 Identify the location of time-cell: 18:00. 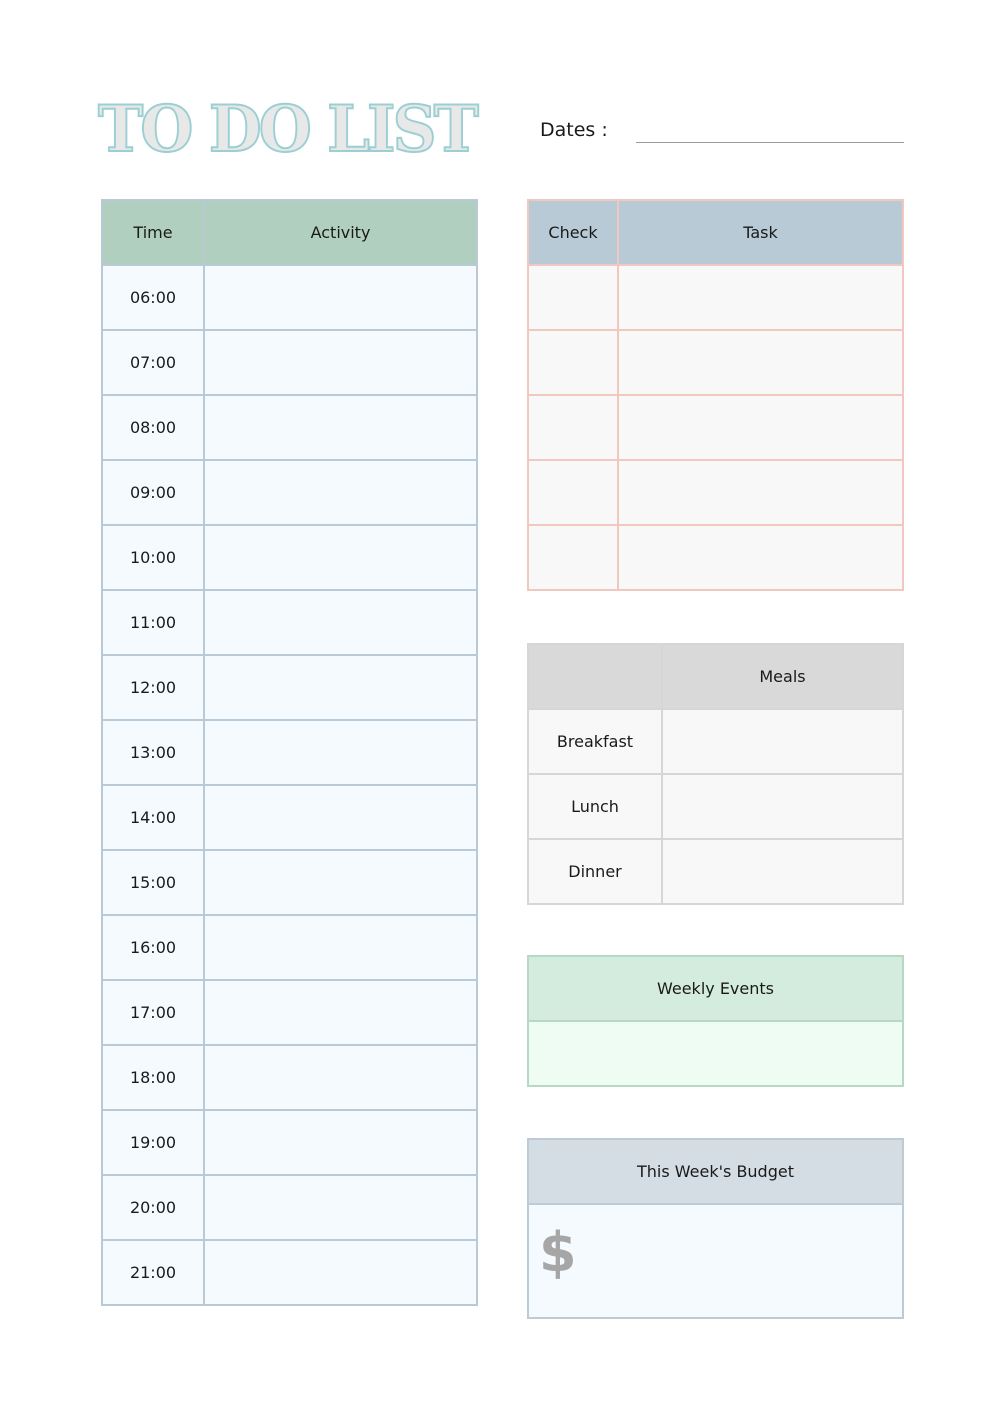
(153, 1077).